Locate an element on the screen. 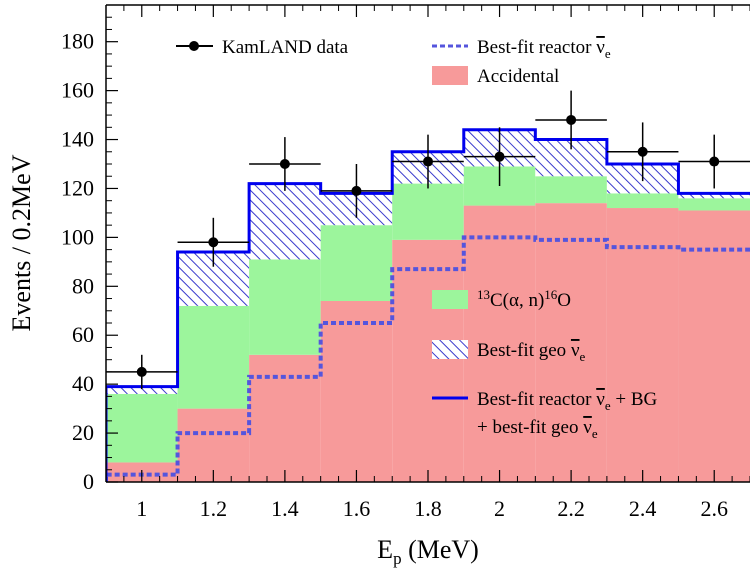  y-tick-label: 160 is located at coordinates (77, 90).